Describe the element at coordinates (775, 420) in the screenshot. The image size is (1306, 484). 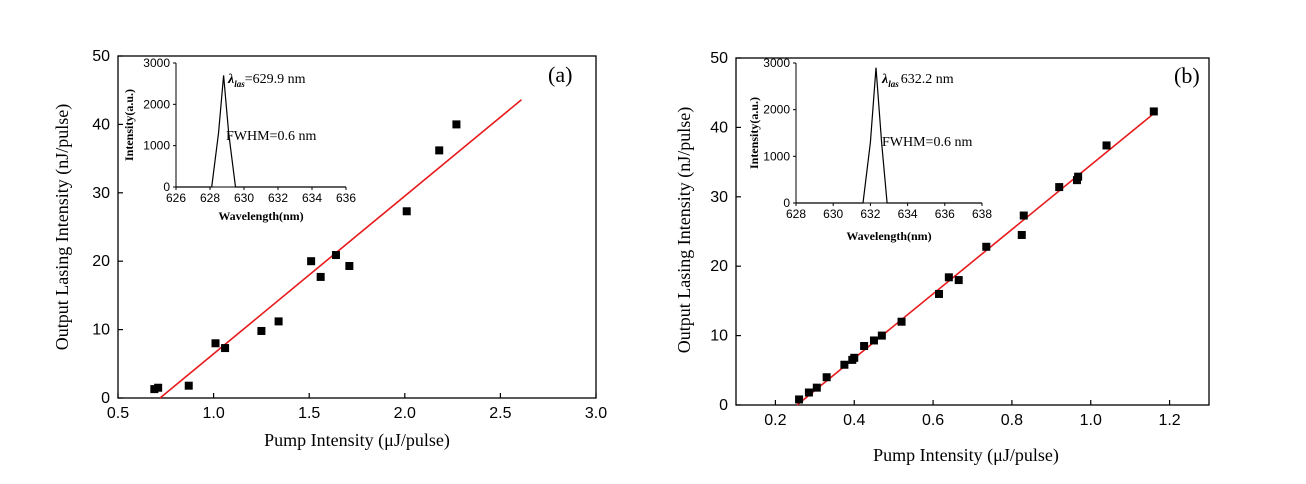
I see `x-tick-label: 0.2` at that location.